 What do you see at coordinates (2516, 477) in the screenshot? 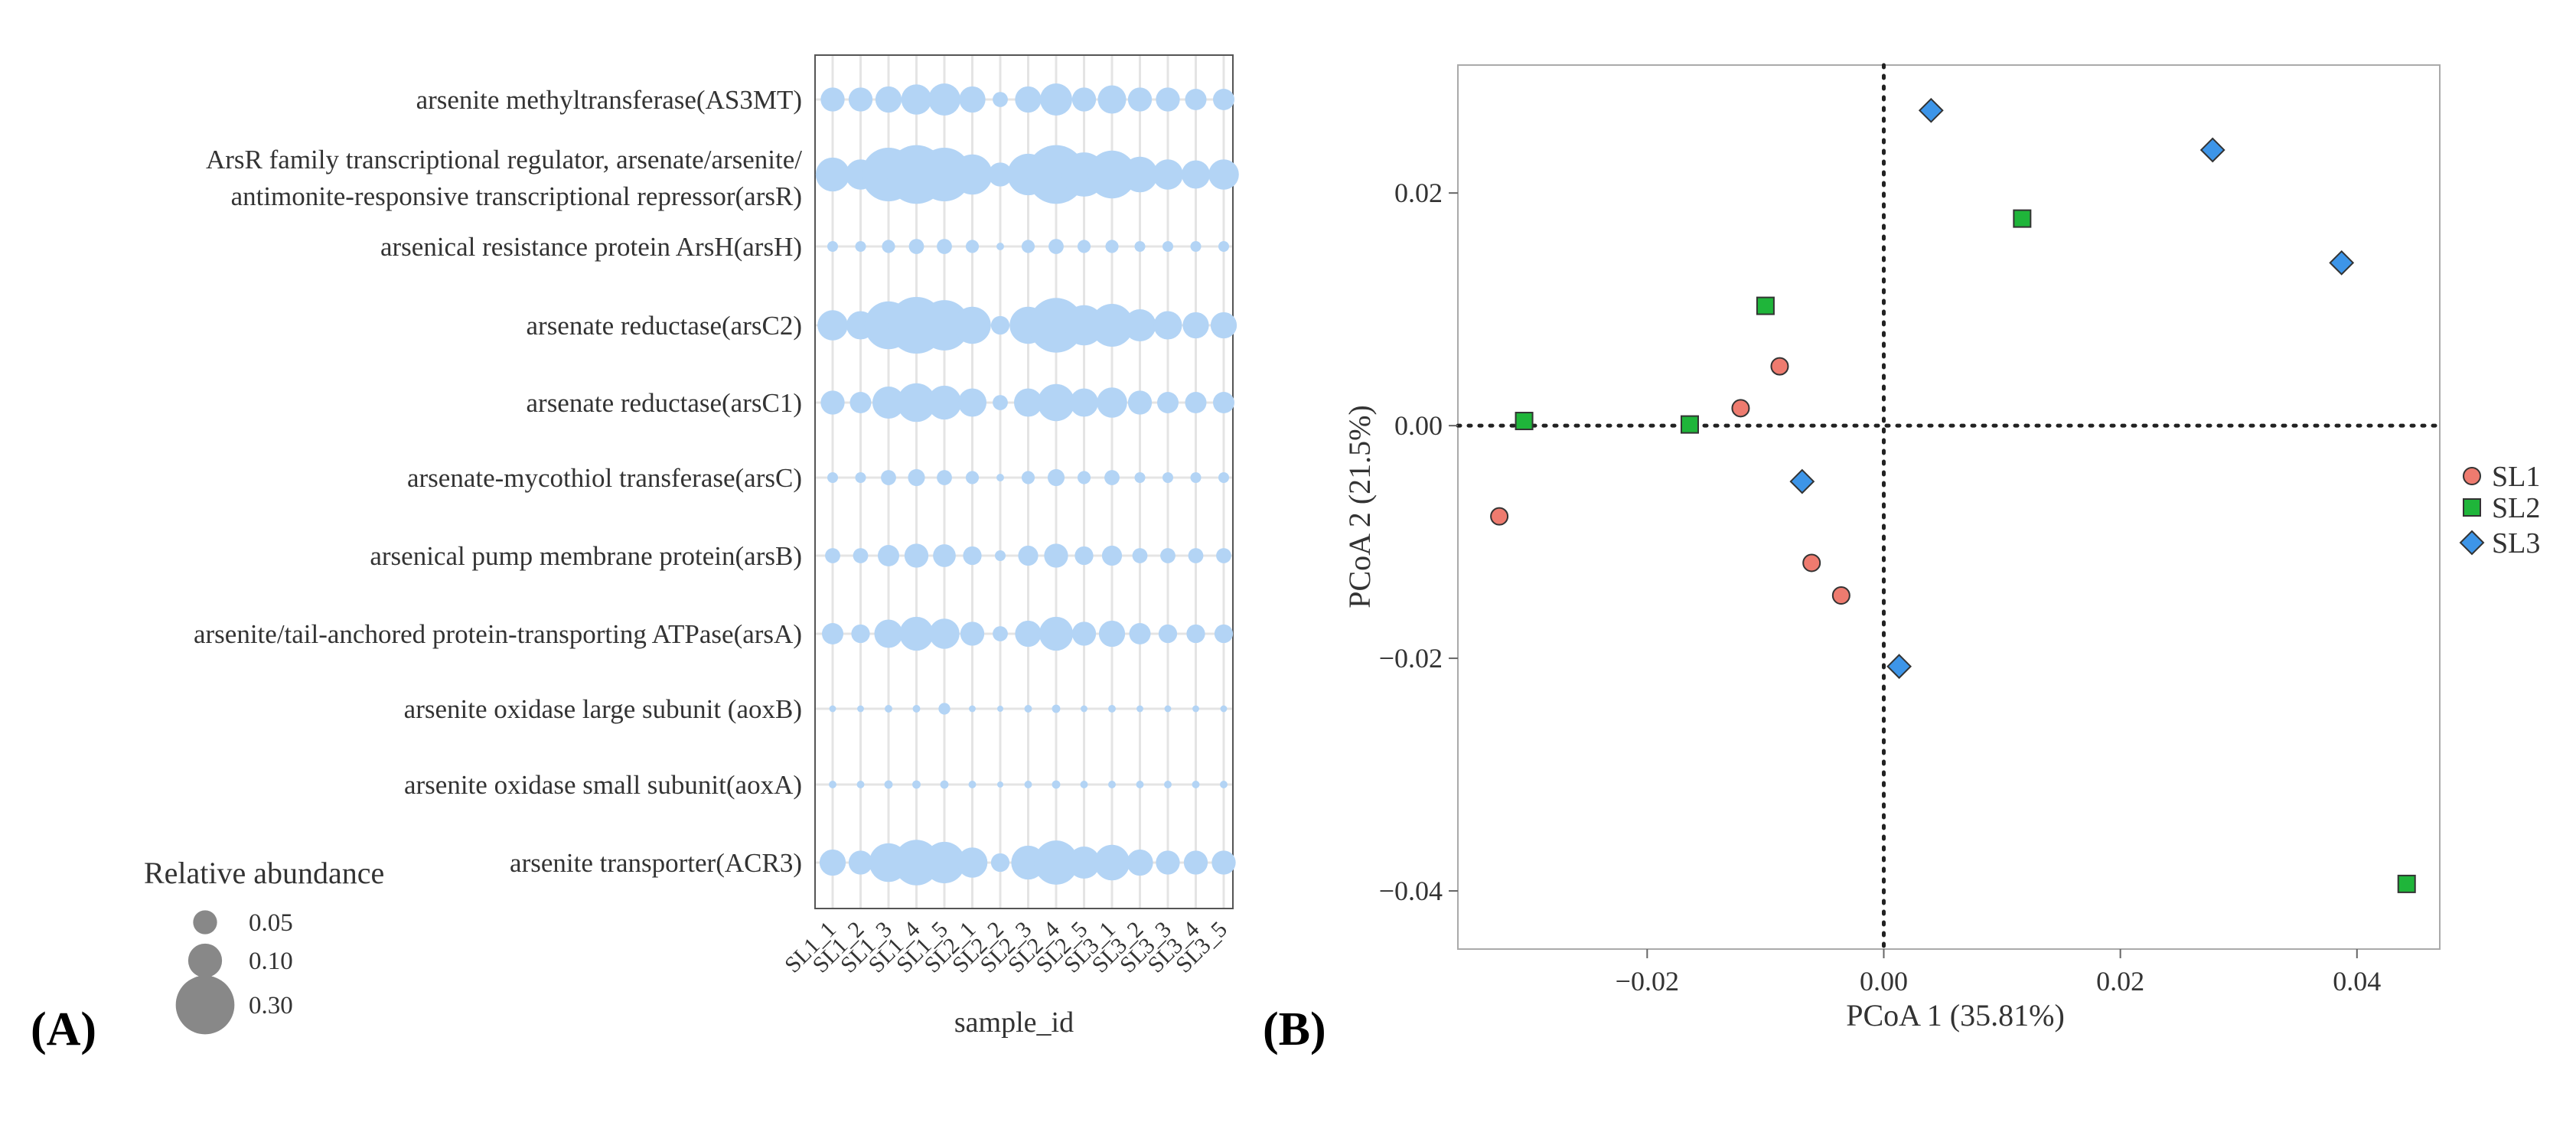
I see `legend-label-sl1: SL1` at bounding box center [2516, 477].